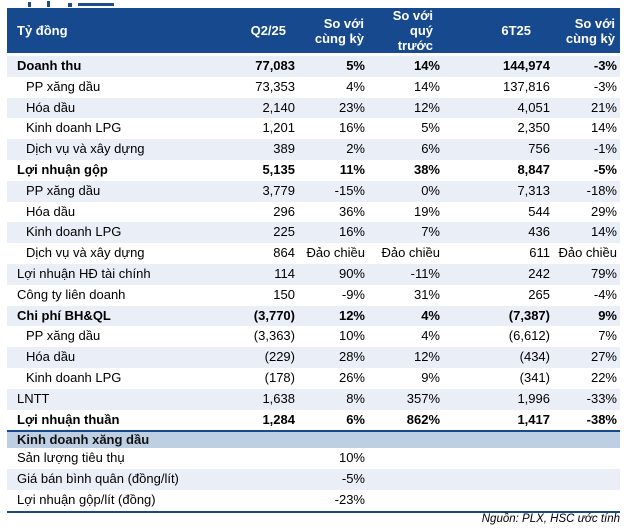 The image size is (624, 531). What do you see at coordinates (355, 149) in the screenshot?
I see `value-cell: 2%` at bounding box center [355, 149].